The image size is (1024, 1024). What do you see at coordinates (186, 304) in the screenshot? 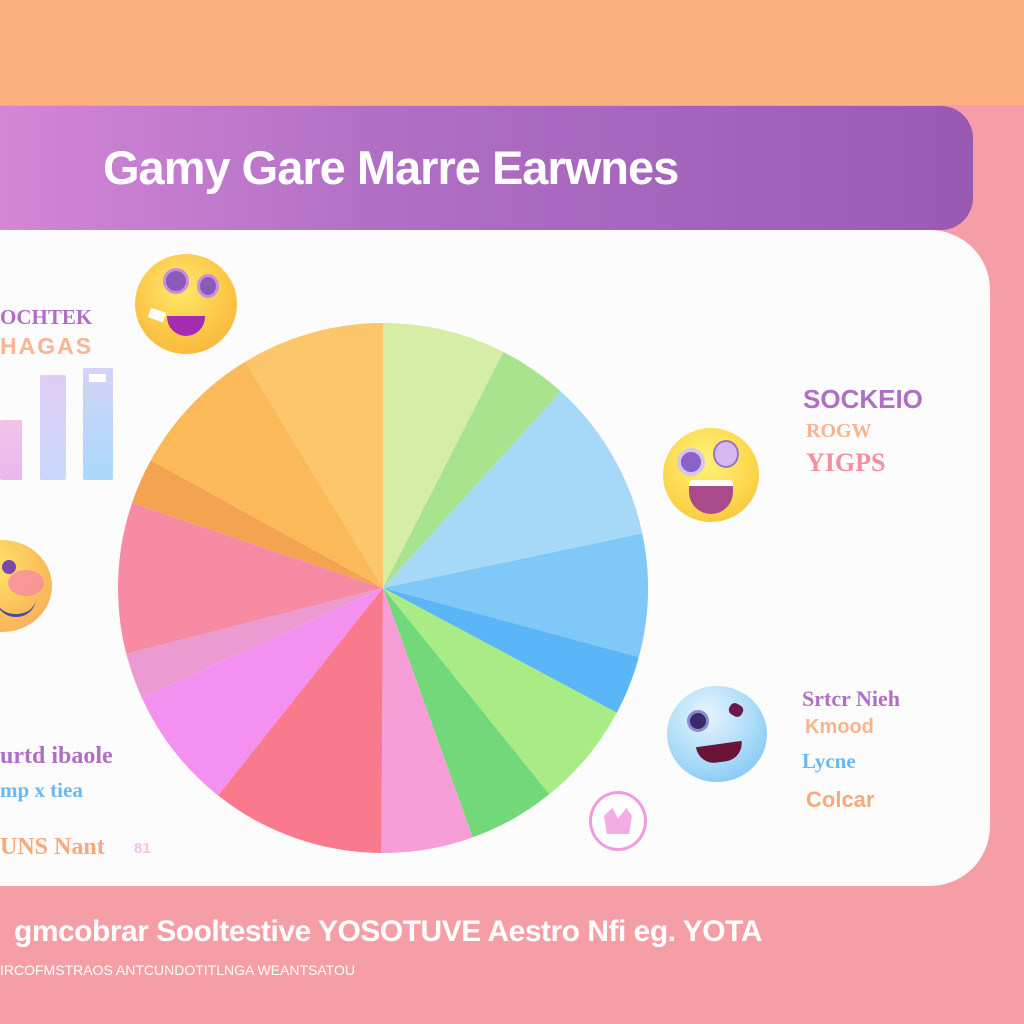
I see `happy-emoji-icon-top-left` at bounding box center [186, 304].